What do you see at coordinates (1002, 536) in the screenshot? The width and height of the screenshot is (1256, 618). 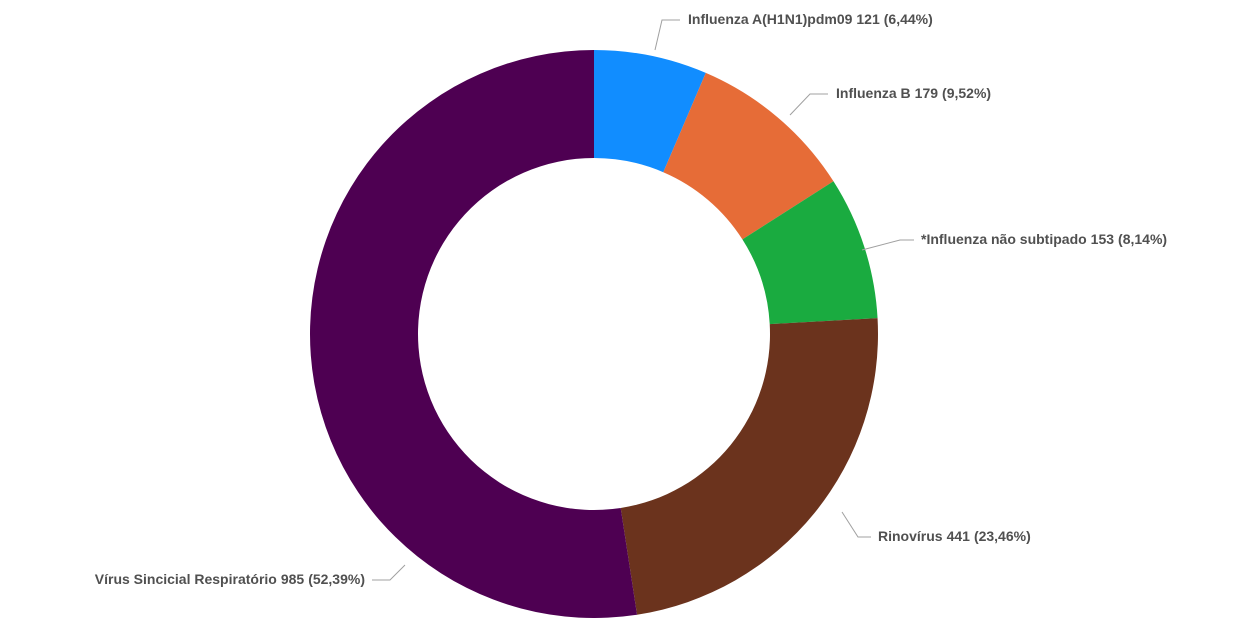 I see `label-percentage: (23,46%)` at bounding box center [1002, 536].